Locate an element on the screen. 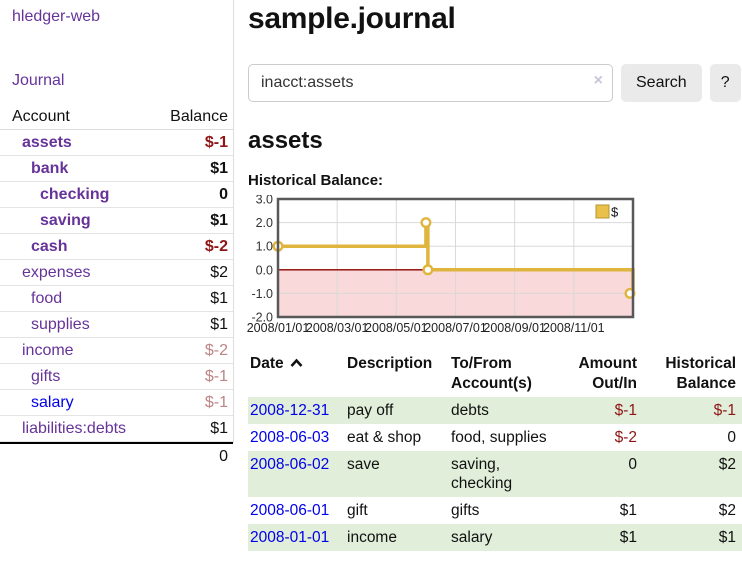  account-link: liabilities:debts is located at coordinates (74, 428).